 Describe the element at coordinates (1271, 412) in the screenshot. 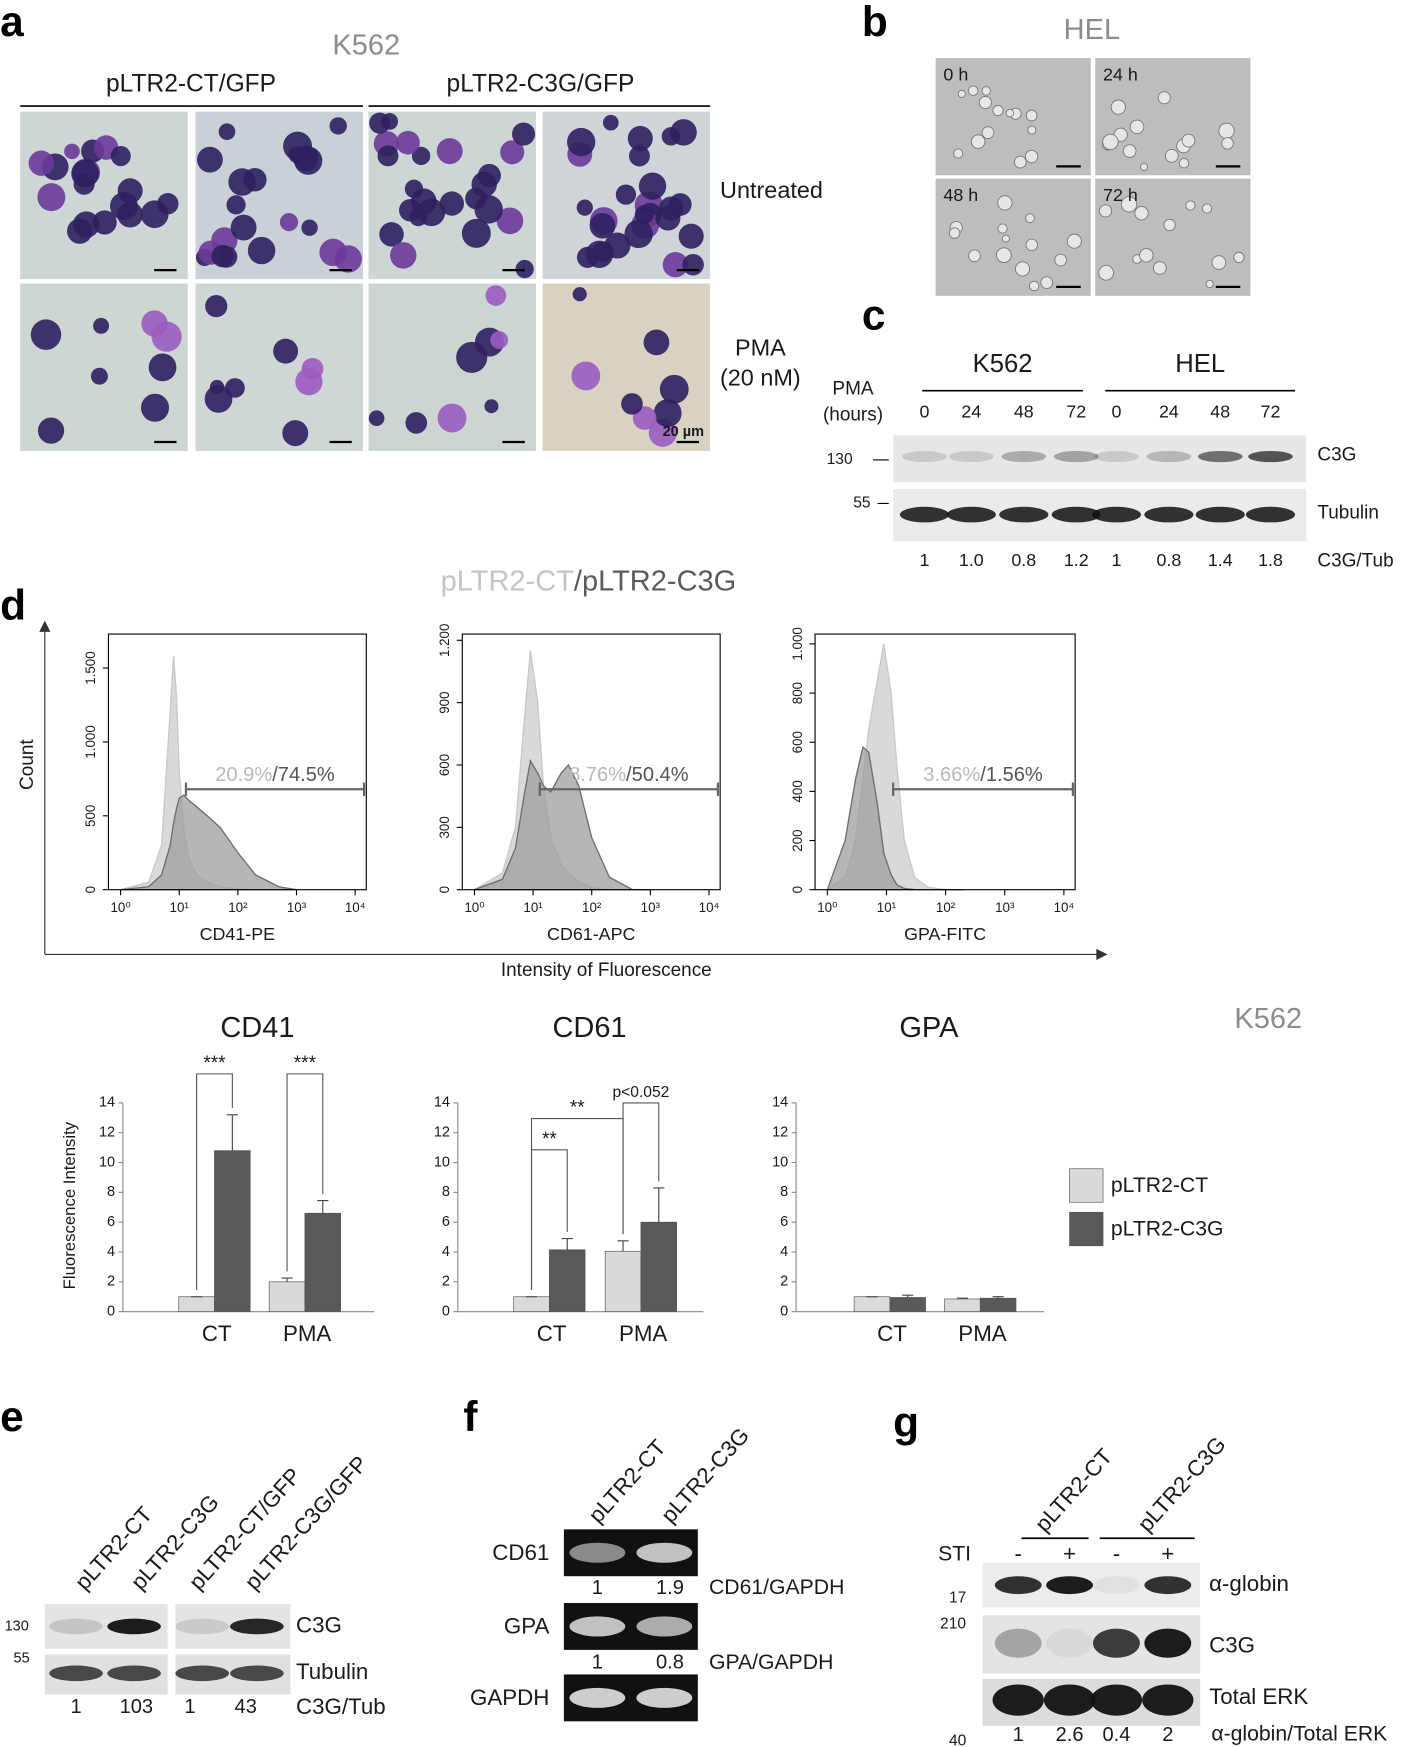

I see `time-label: 72` at that location.